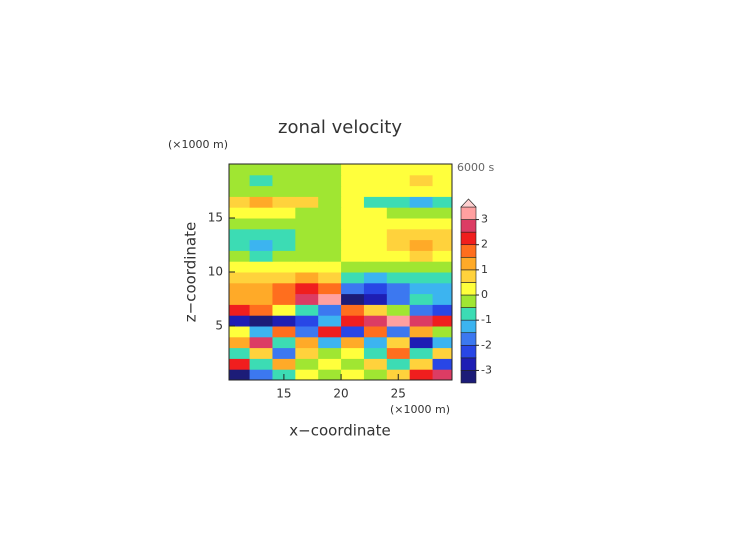 This screenshot has width=752, height=536. I want to click on x-axis-label: x−coordinate, so click(339, 431).